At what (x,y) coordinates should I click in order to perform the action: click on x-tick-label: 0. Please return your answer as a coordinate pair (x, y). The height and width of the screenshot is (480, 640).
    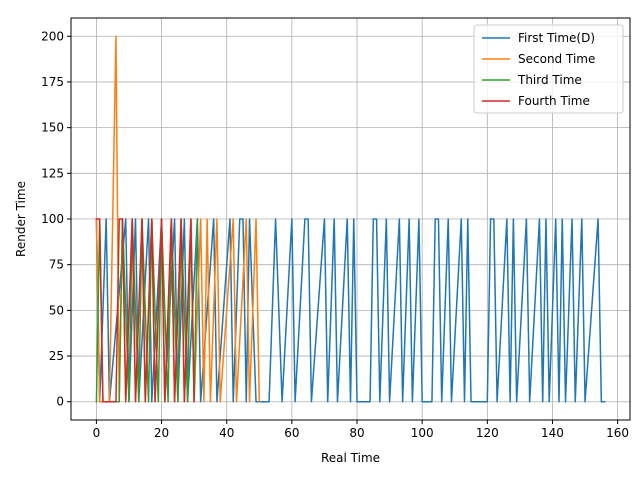
    Looking at the image, I should click on (97, 433).